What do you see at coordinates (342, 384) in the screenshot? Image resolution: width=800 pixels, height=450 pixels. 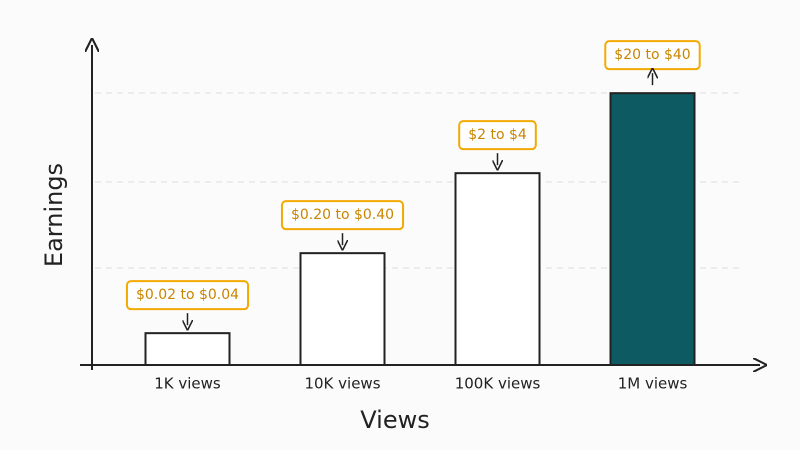 I see `x-tick-label: 10K views` at bounding box center [342, 384].